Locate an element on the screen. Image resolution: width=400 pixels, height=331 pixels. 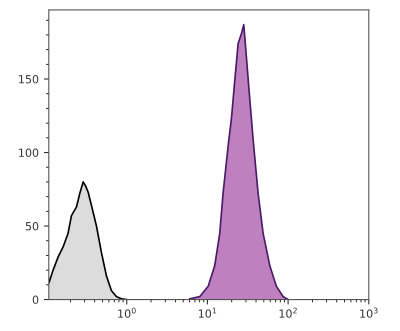
x-tick-label: 10$^{1}$ is located at coordinates (207, 313).